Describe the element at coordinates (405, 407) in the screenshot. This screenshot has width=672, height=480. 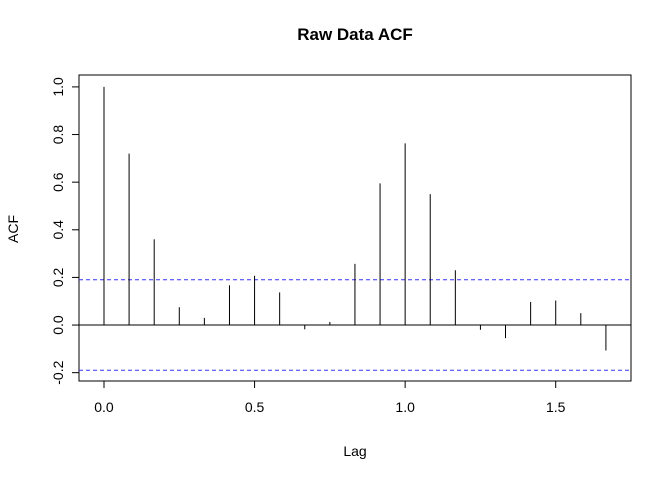
I see `x-tick-label: 1.0` at that location.